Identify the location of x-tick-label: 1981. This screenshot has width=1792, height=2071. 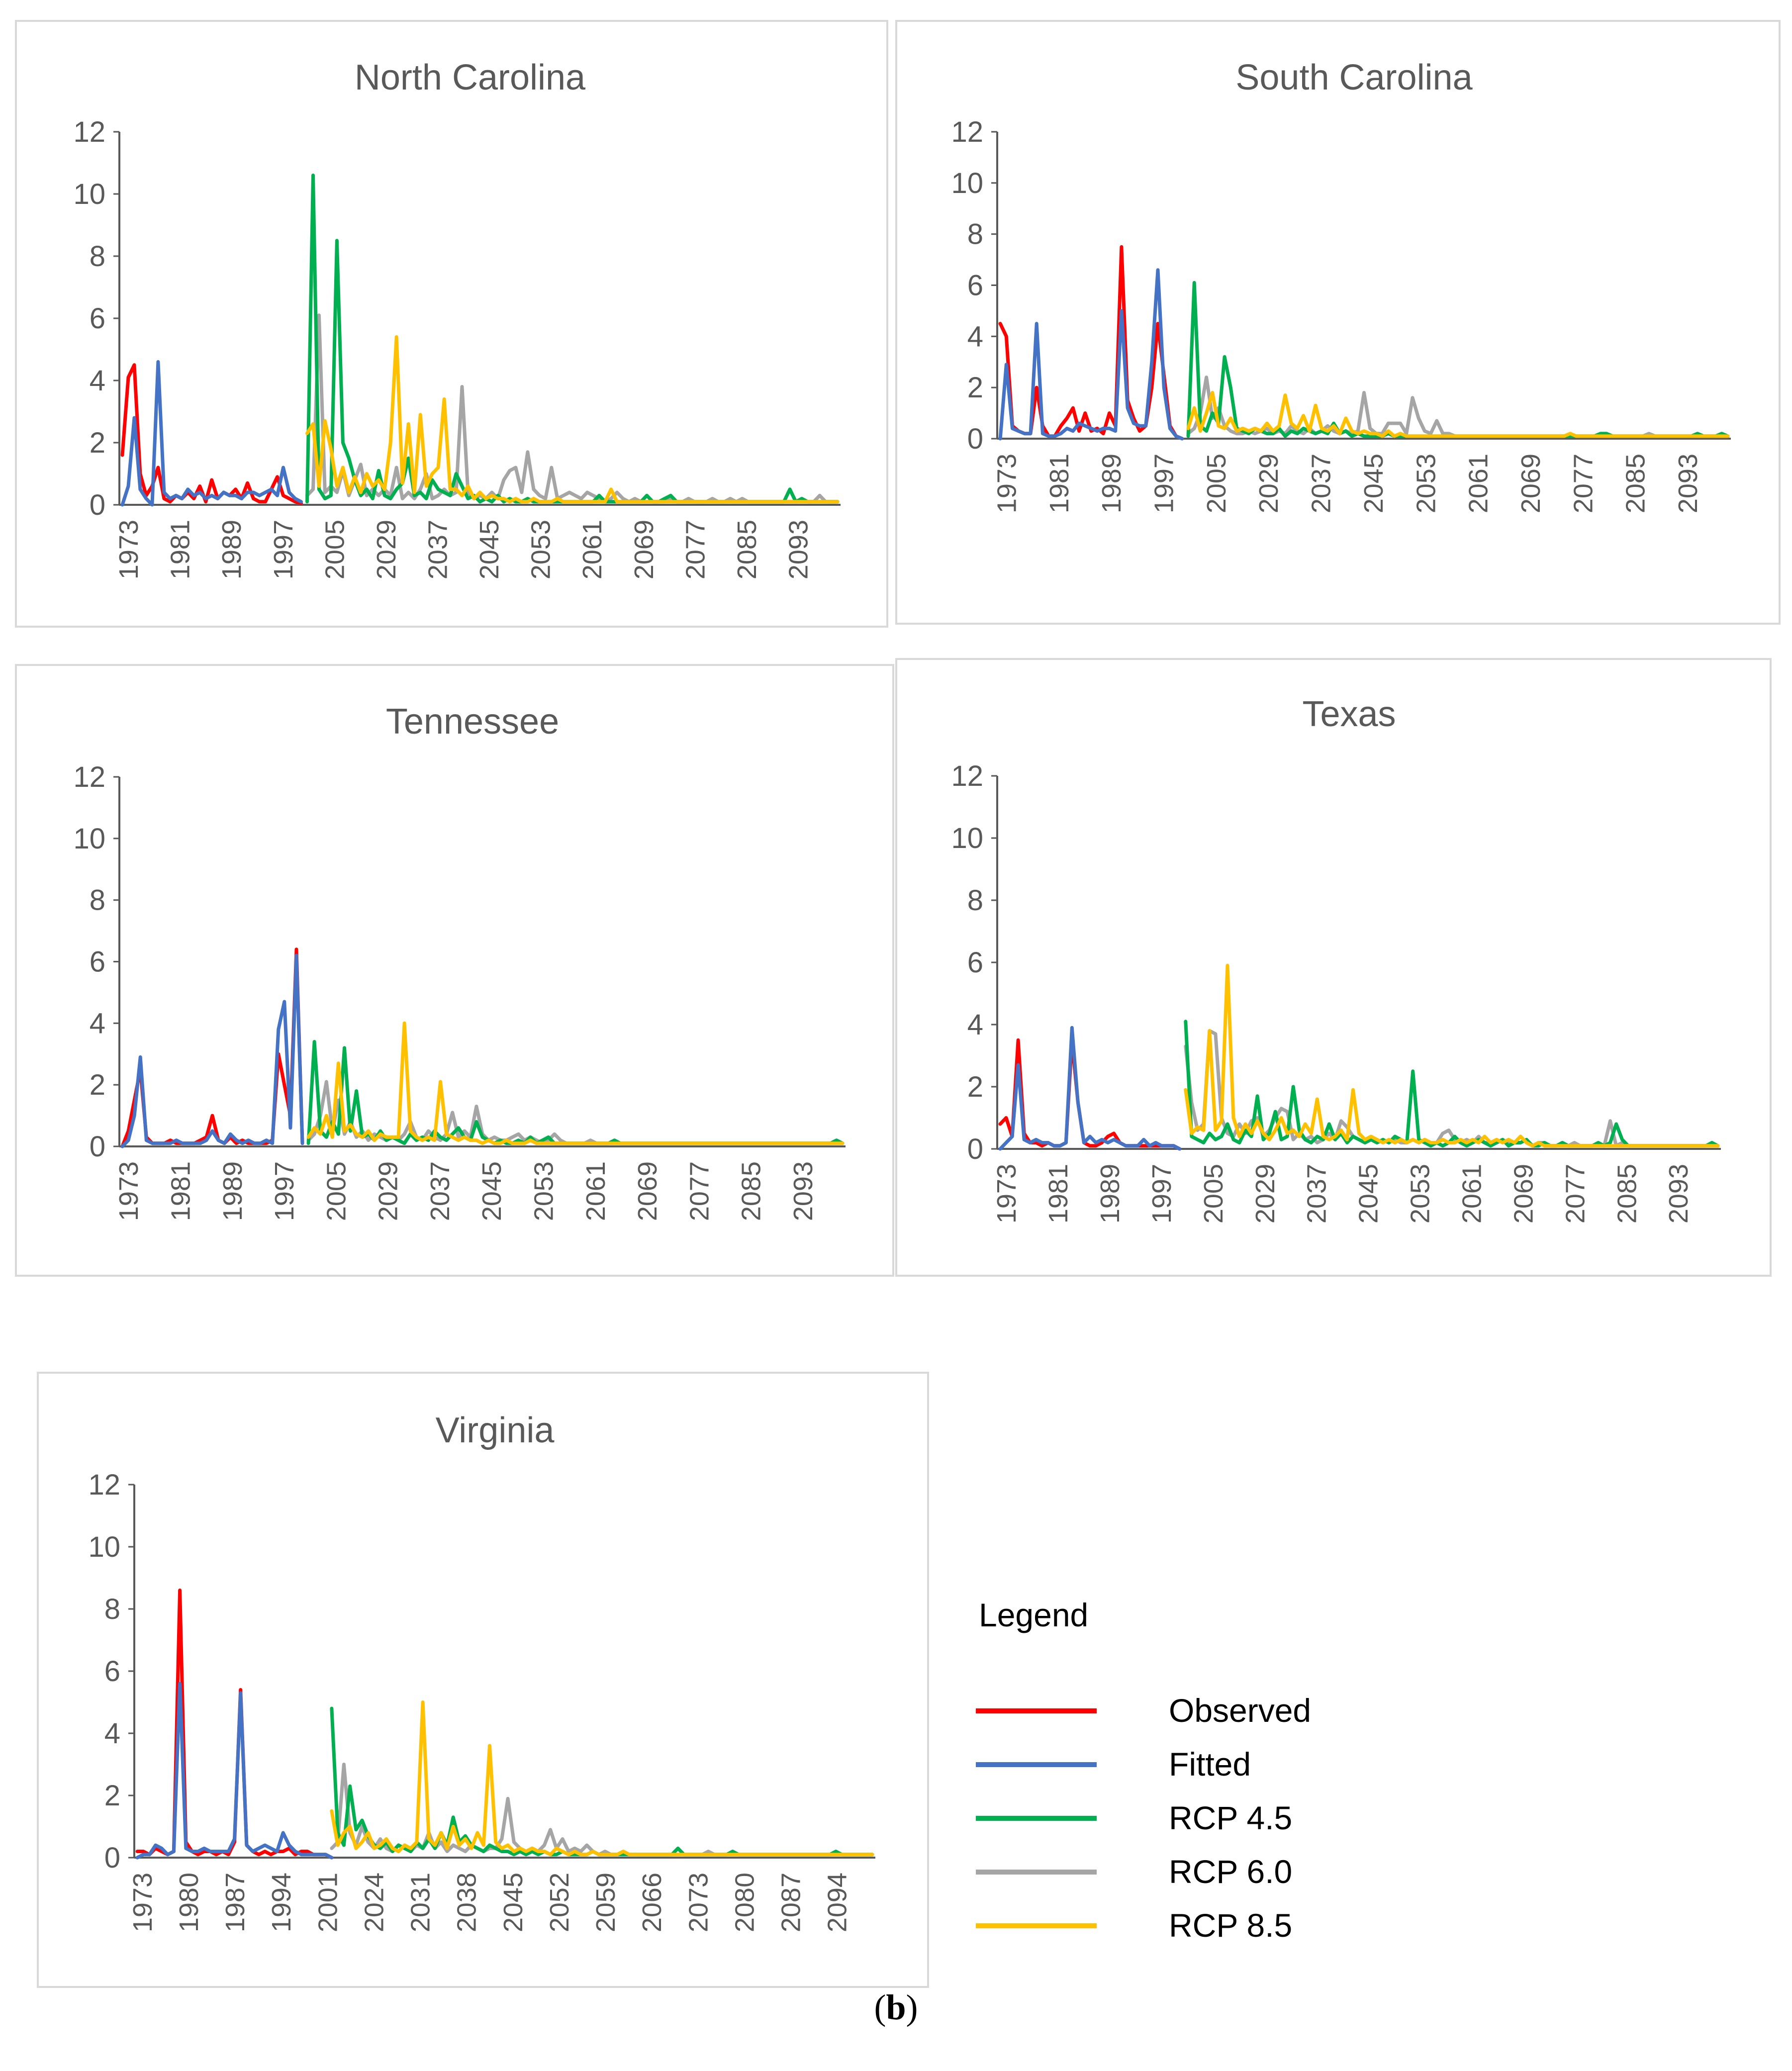
(1059, 483).